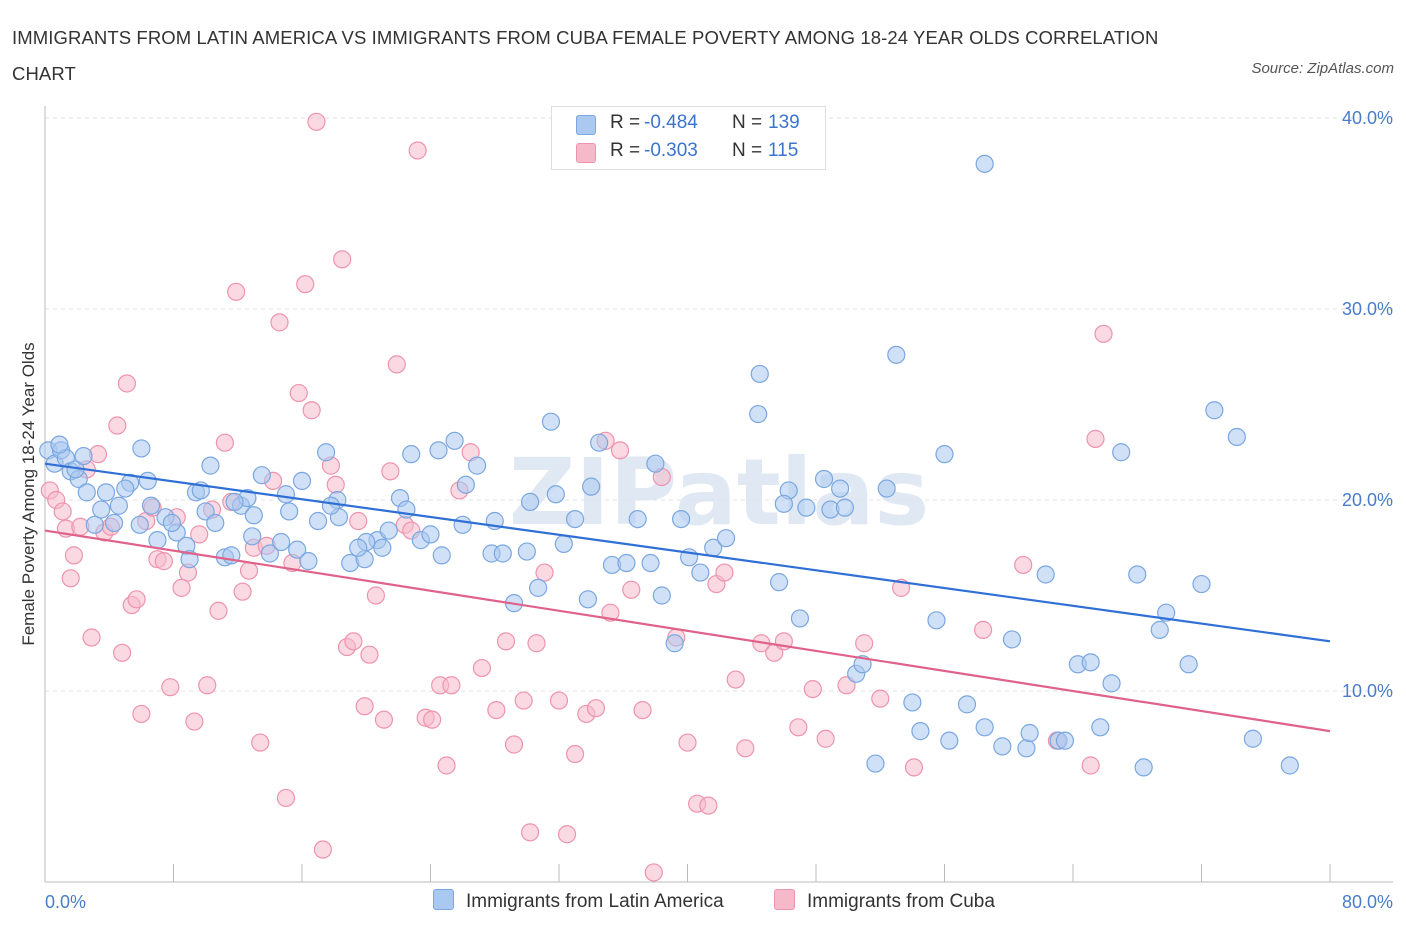 Image resolution: width=1406 pixels, height=930 pixels. I want to click on legend-n-label: N =, so click(747, 122).